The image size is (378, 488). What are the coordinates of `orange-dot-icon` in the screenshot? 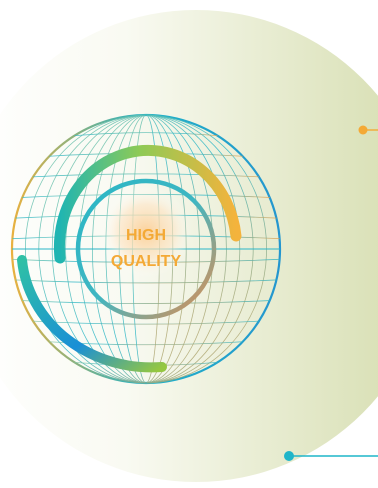 It's located at (363, 130).